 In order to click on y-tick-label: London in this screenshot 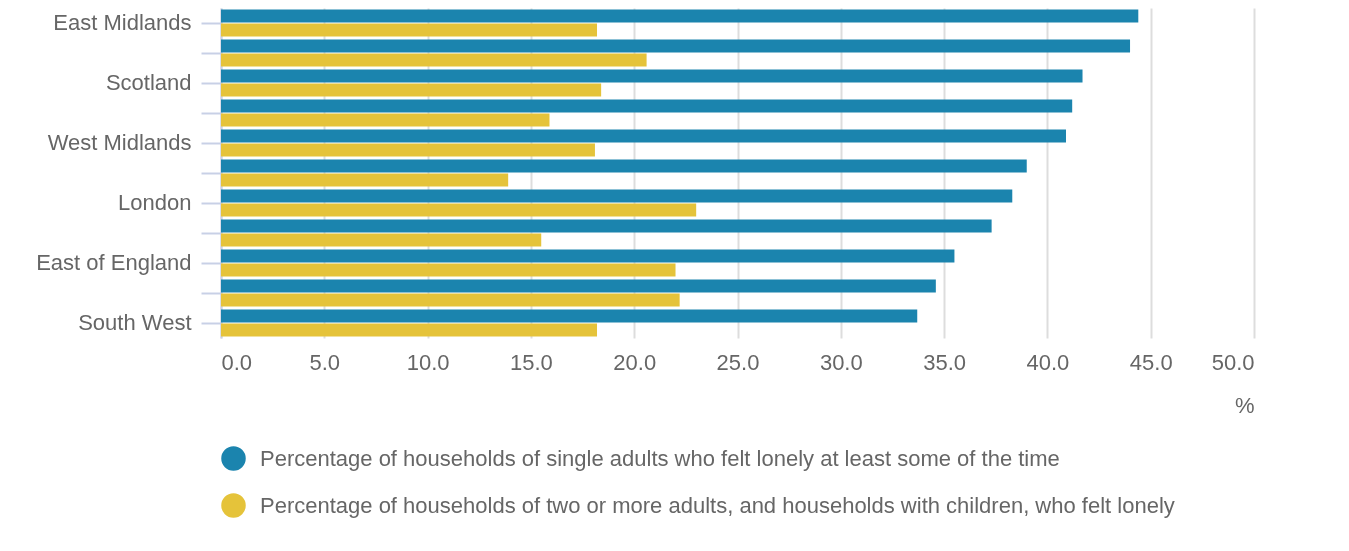, I will do `click(155, 202)`.